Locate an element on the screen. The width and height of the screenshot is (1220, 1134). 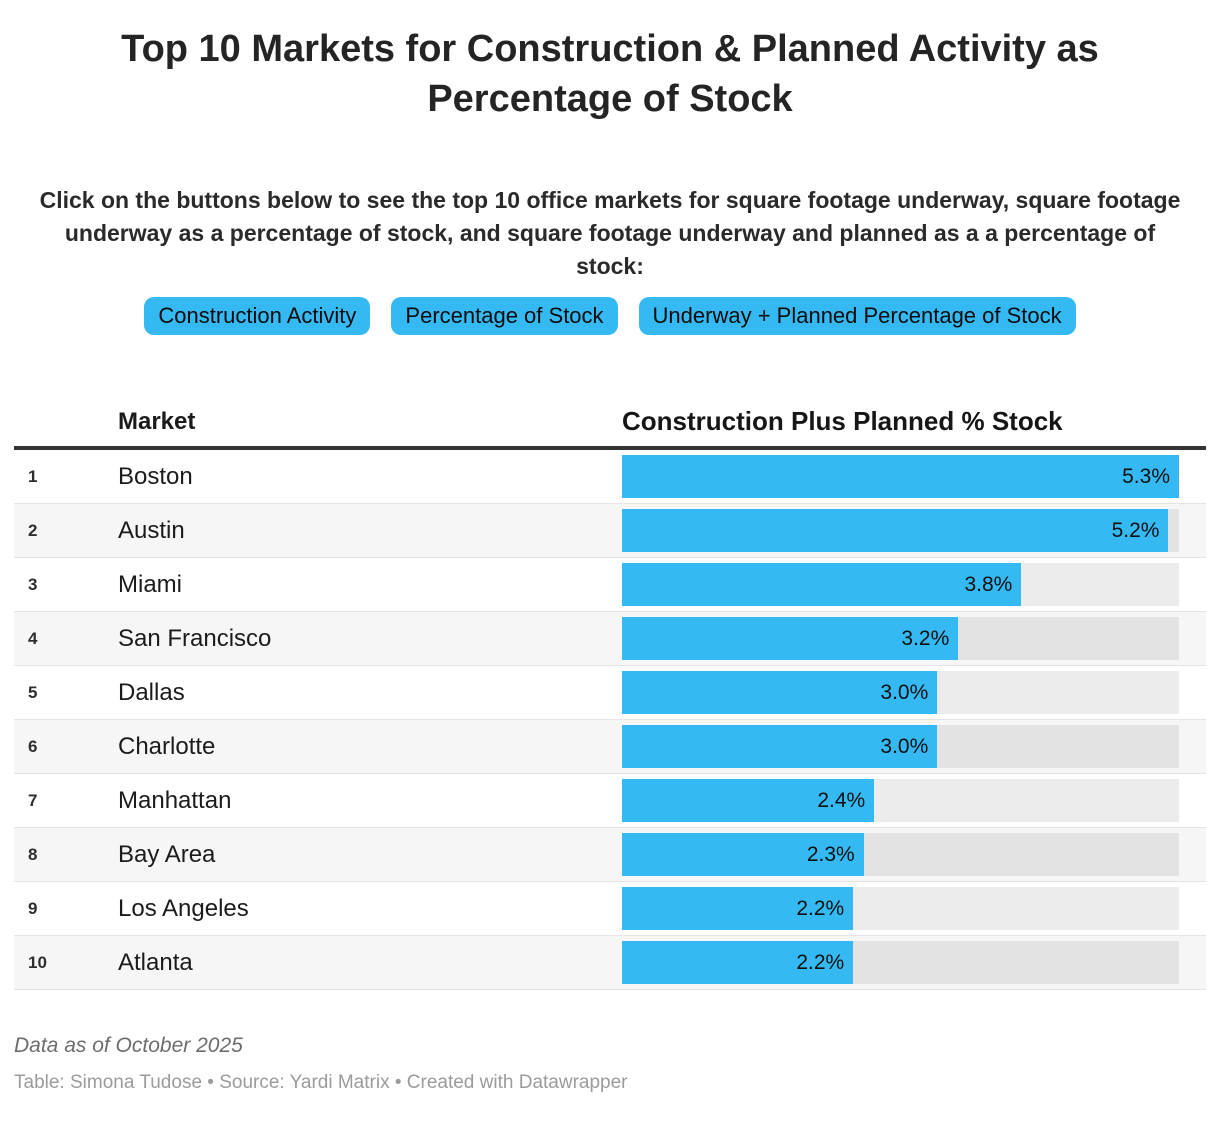
value-bar: 2.4% is located at coordinates (748, 800).